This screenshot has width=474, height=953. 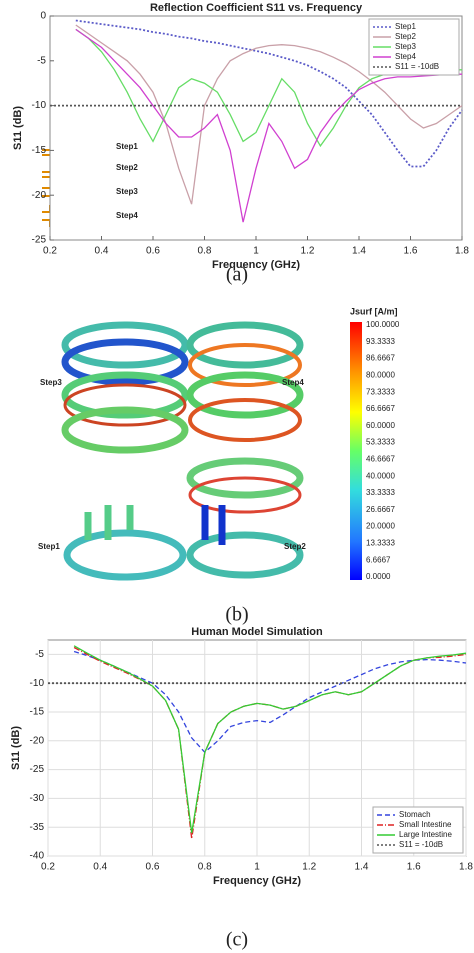 I want to click on step-label: Step1, so click(x=49, y=546).